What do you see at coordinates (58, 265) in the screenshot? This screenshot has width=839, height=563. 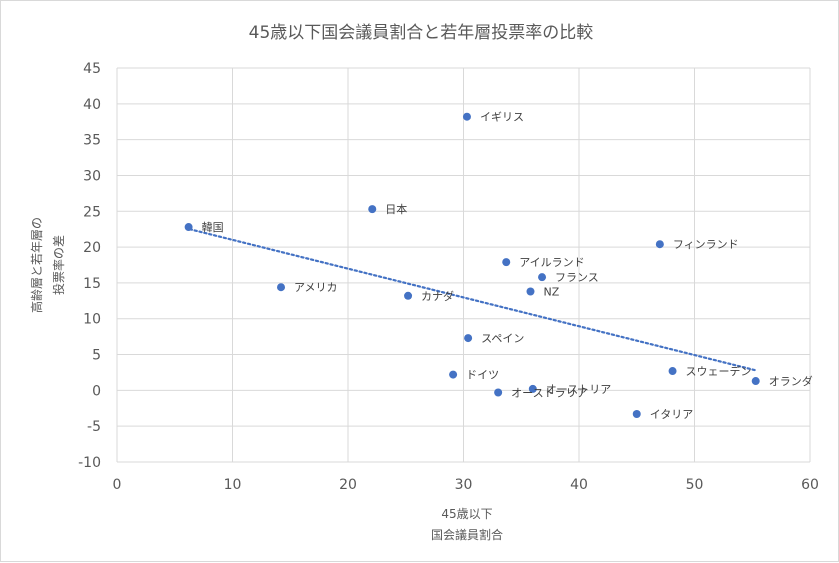 I see `y-axis-title-line-2: 投票率の差` at bounding box center [58, 265].